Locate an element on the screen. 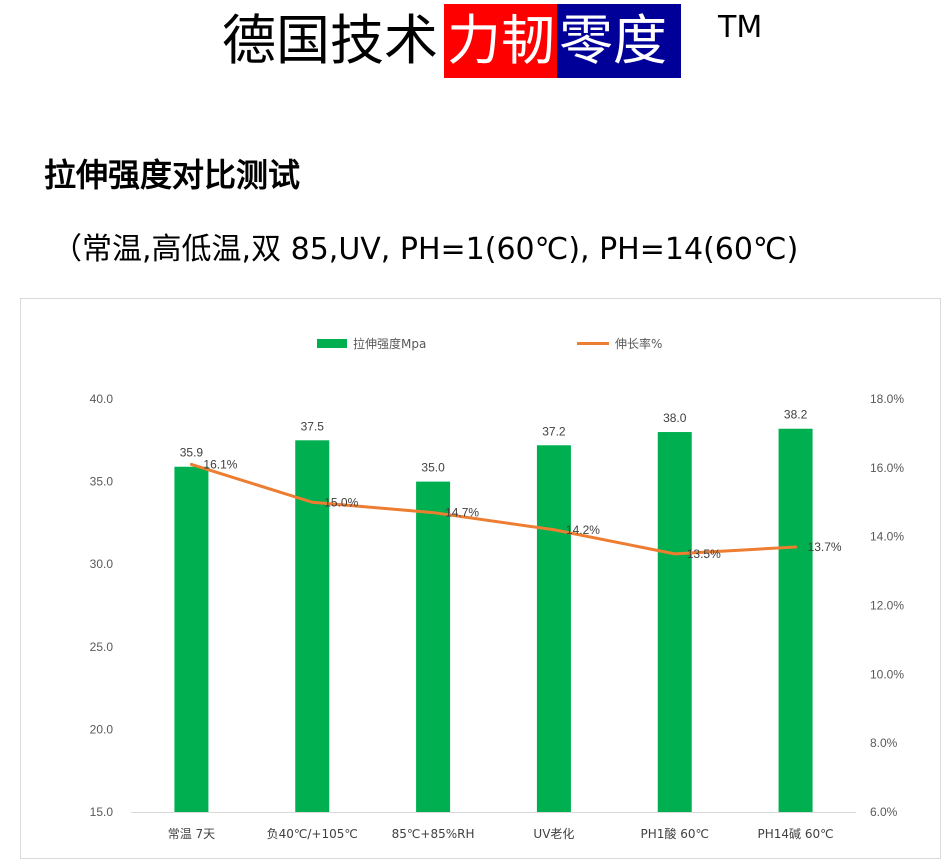 This screenshot has width=944, height=862. y-left-tick-label: 15.0 is located at coordinates (102, 812).